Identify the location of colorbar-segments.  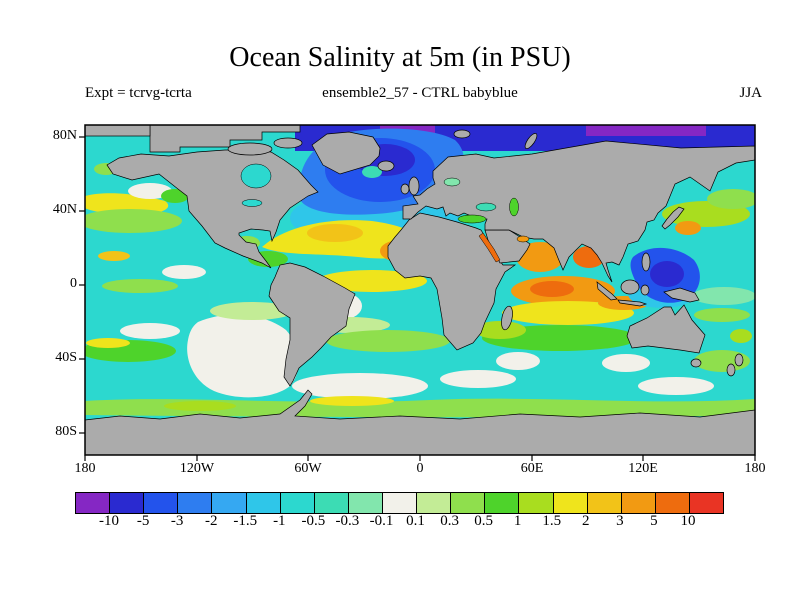
(399, 503).